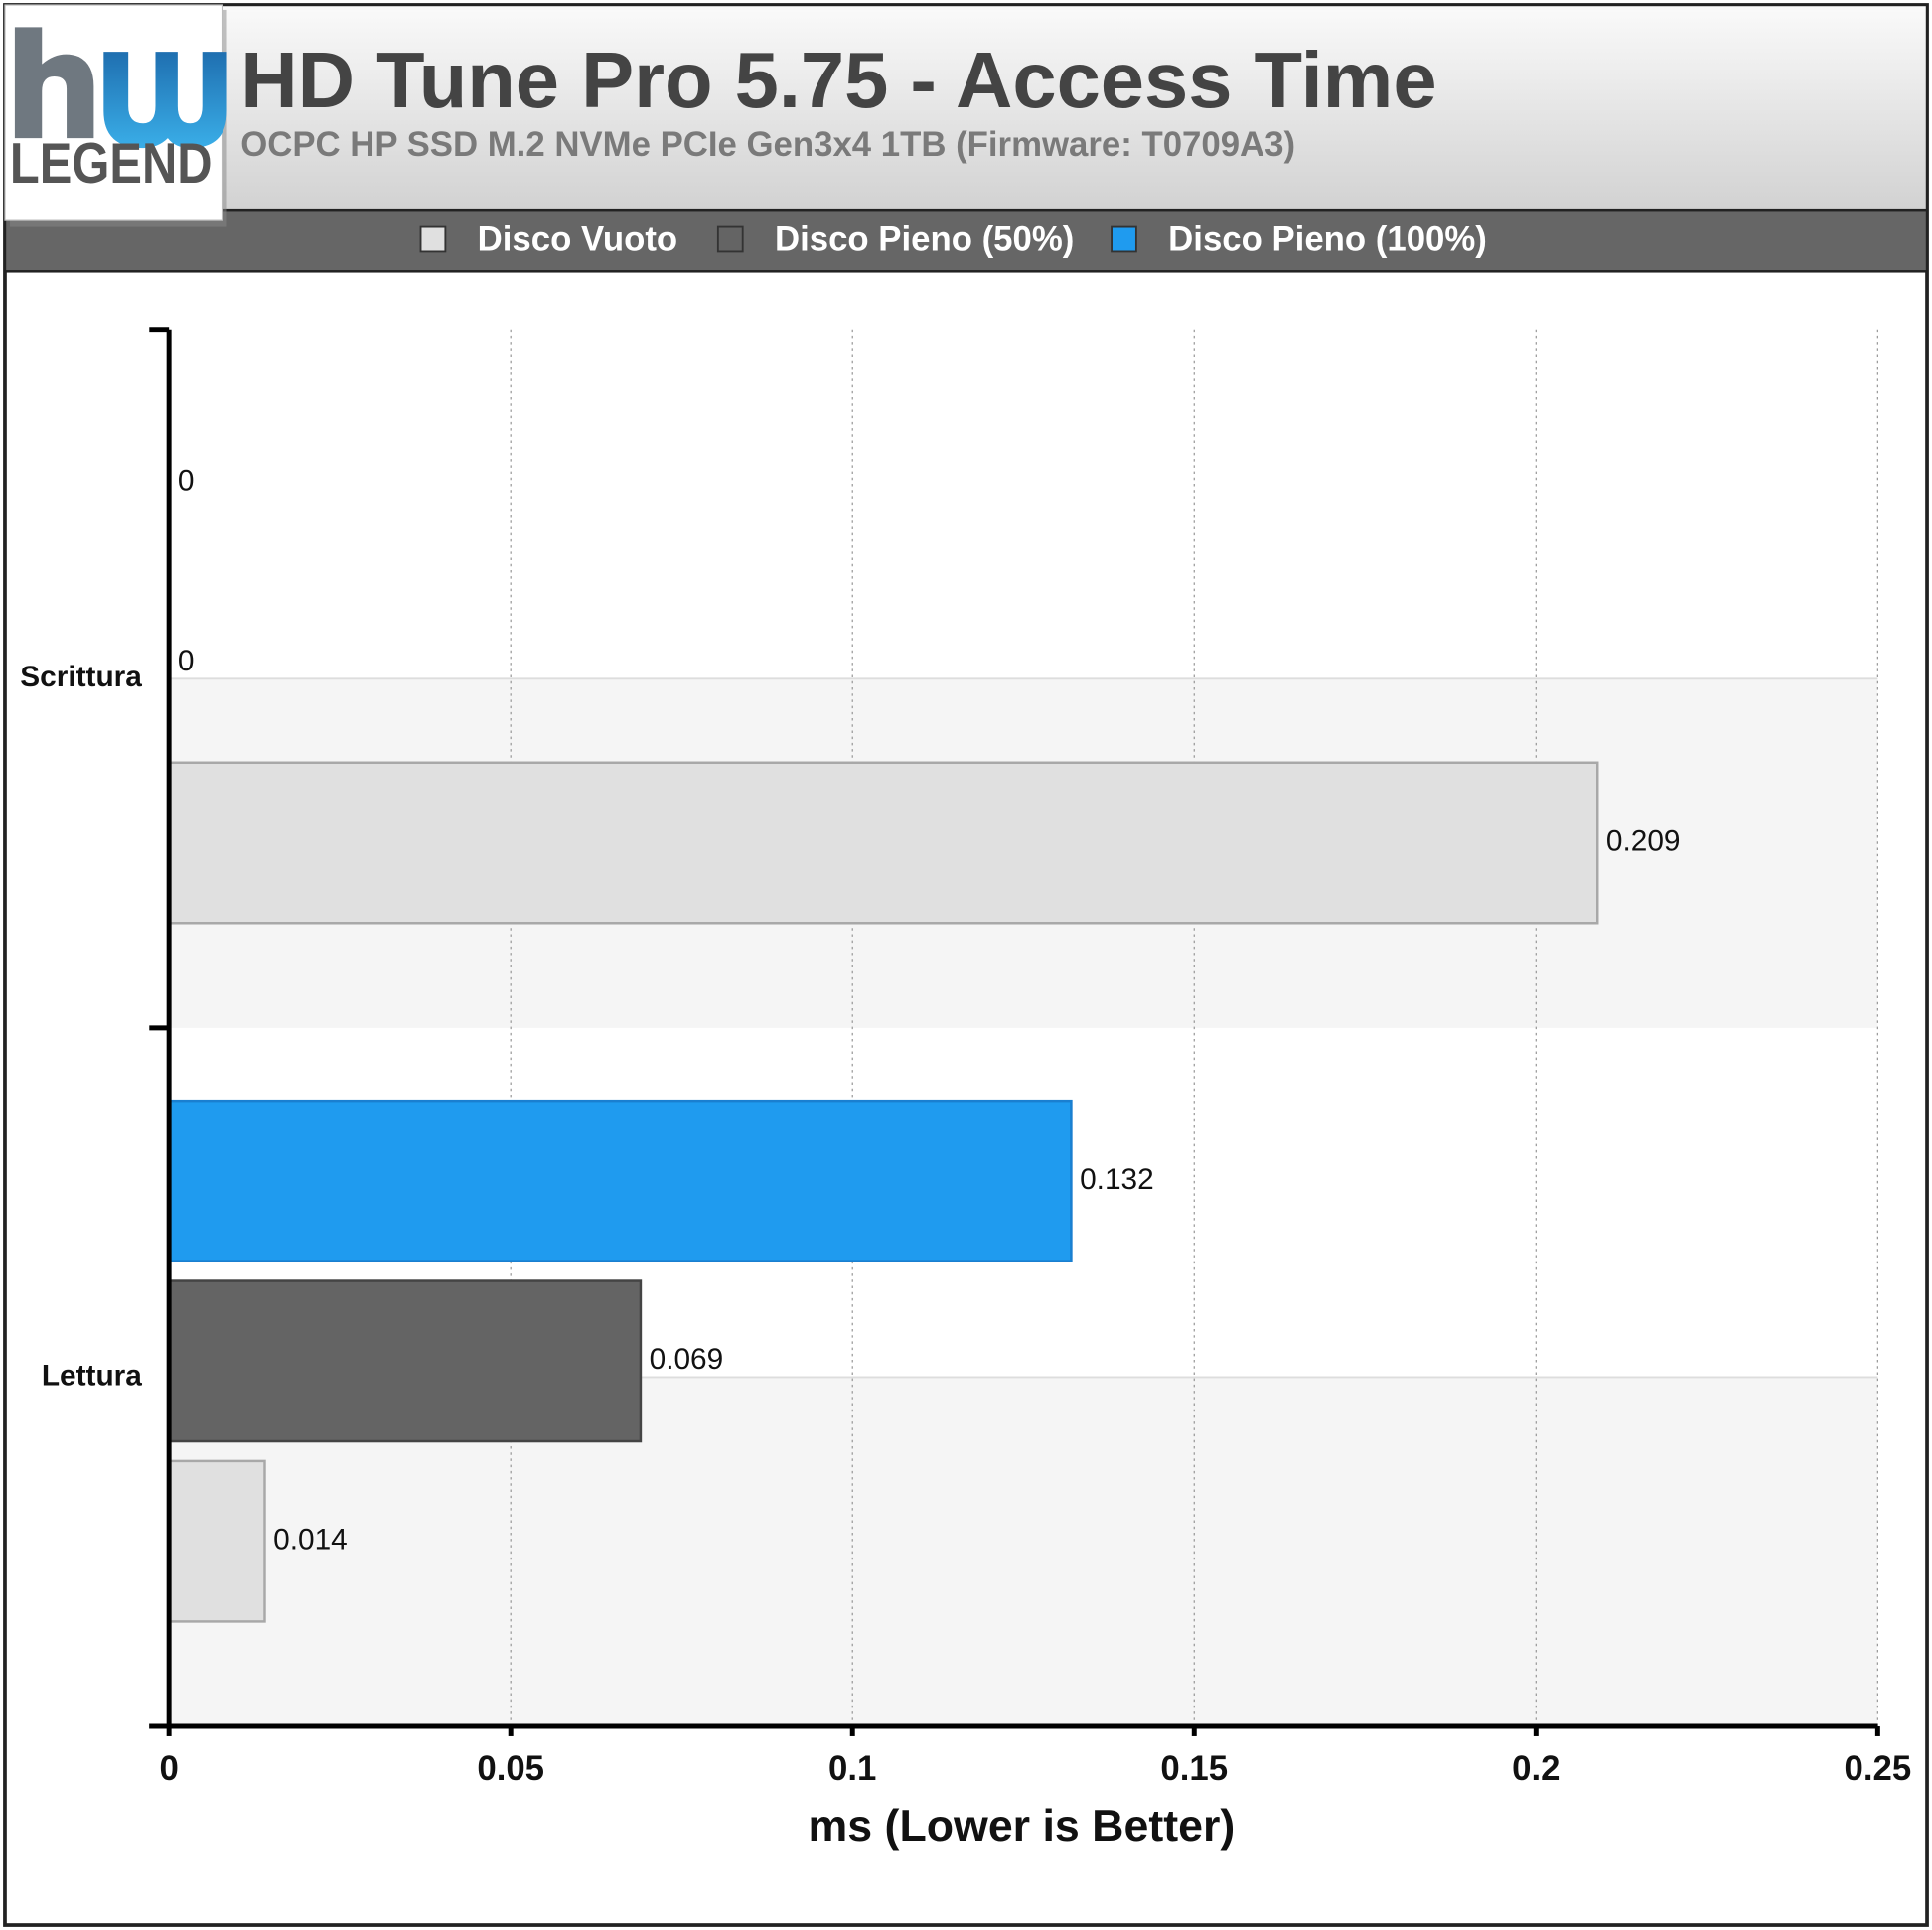  Describe the element at coordinates (577, 240) in the screenshot. I see `legend-label: Disco Vuoto` at that location.